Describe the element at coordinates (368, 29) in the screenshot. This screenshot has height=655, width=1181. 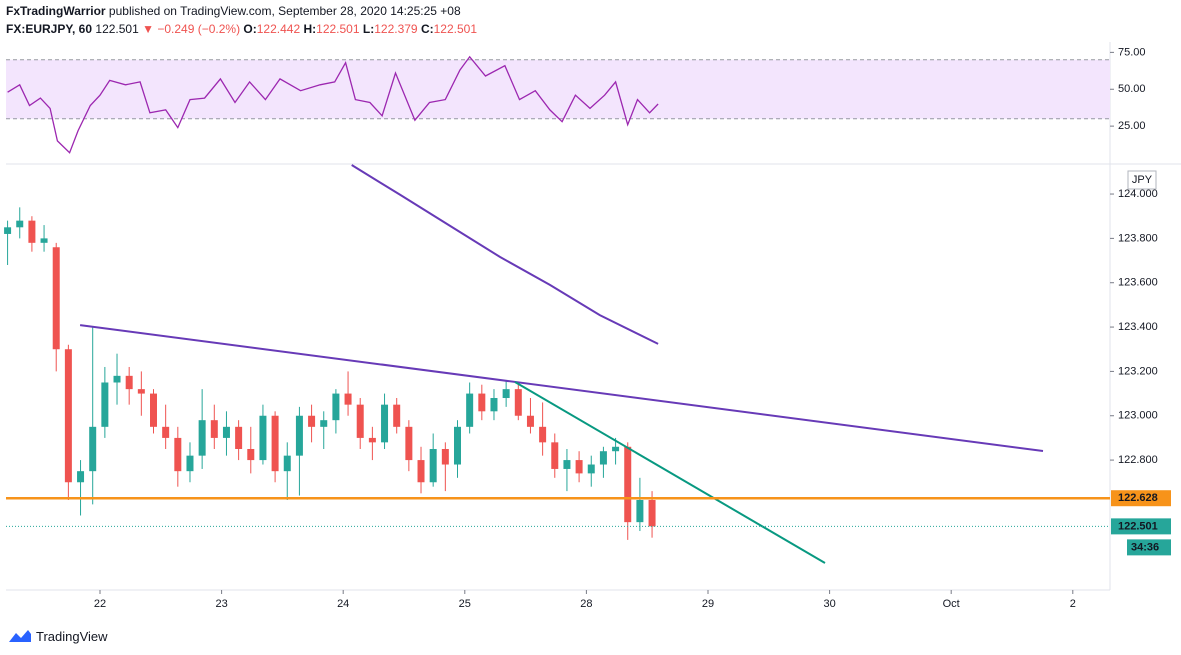
I see `ohlc-label: L:` at that location.